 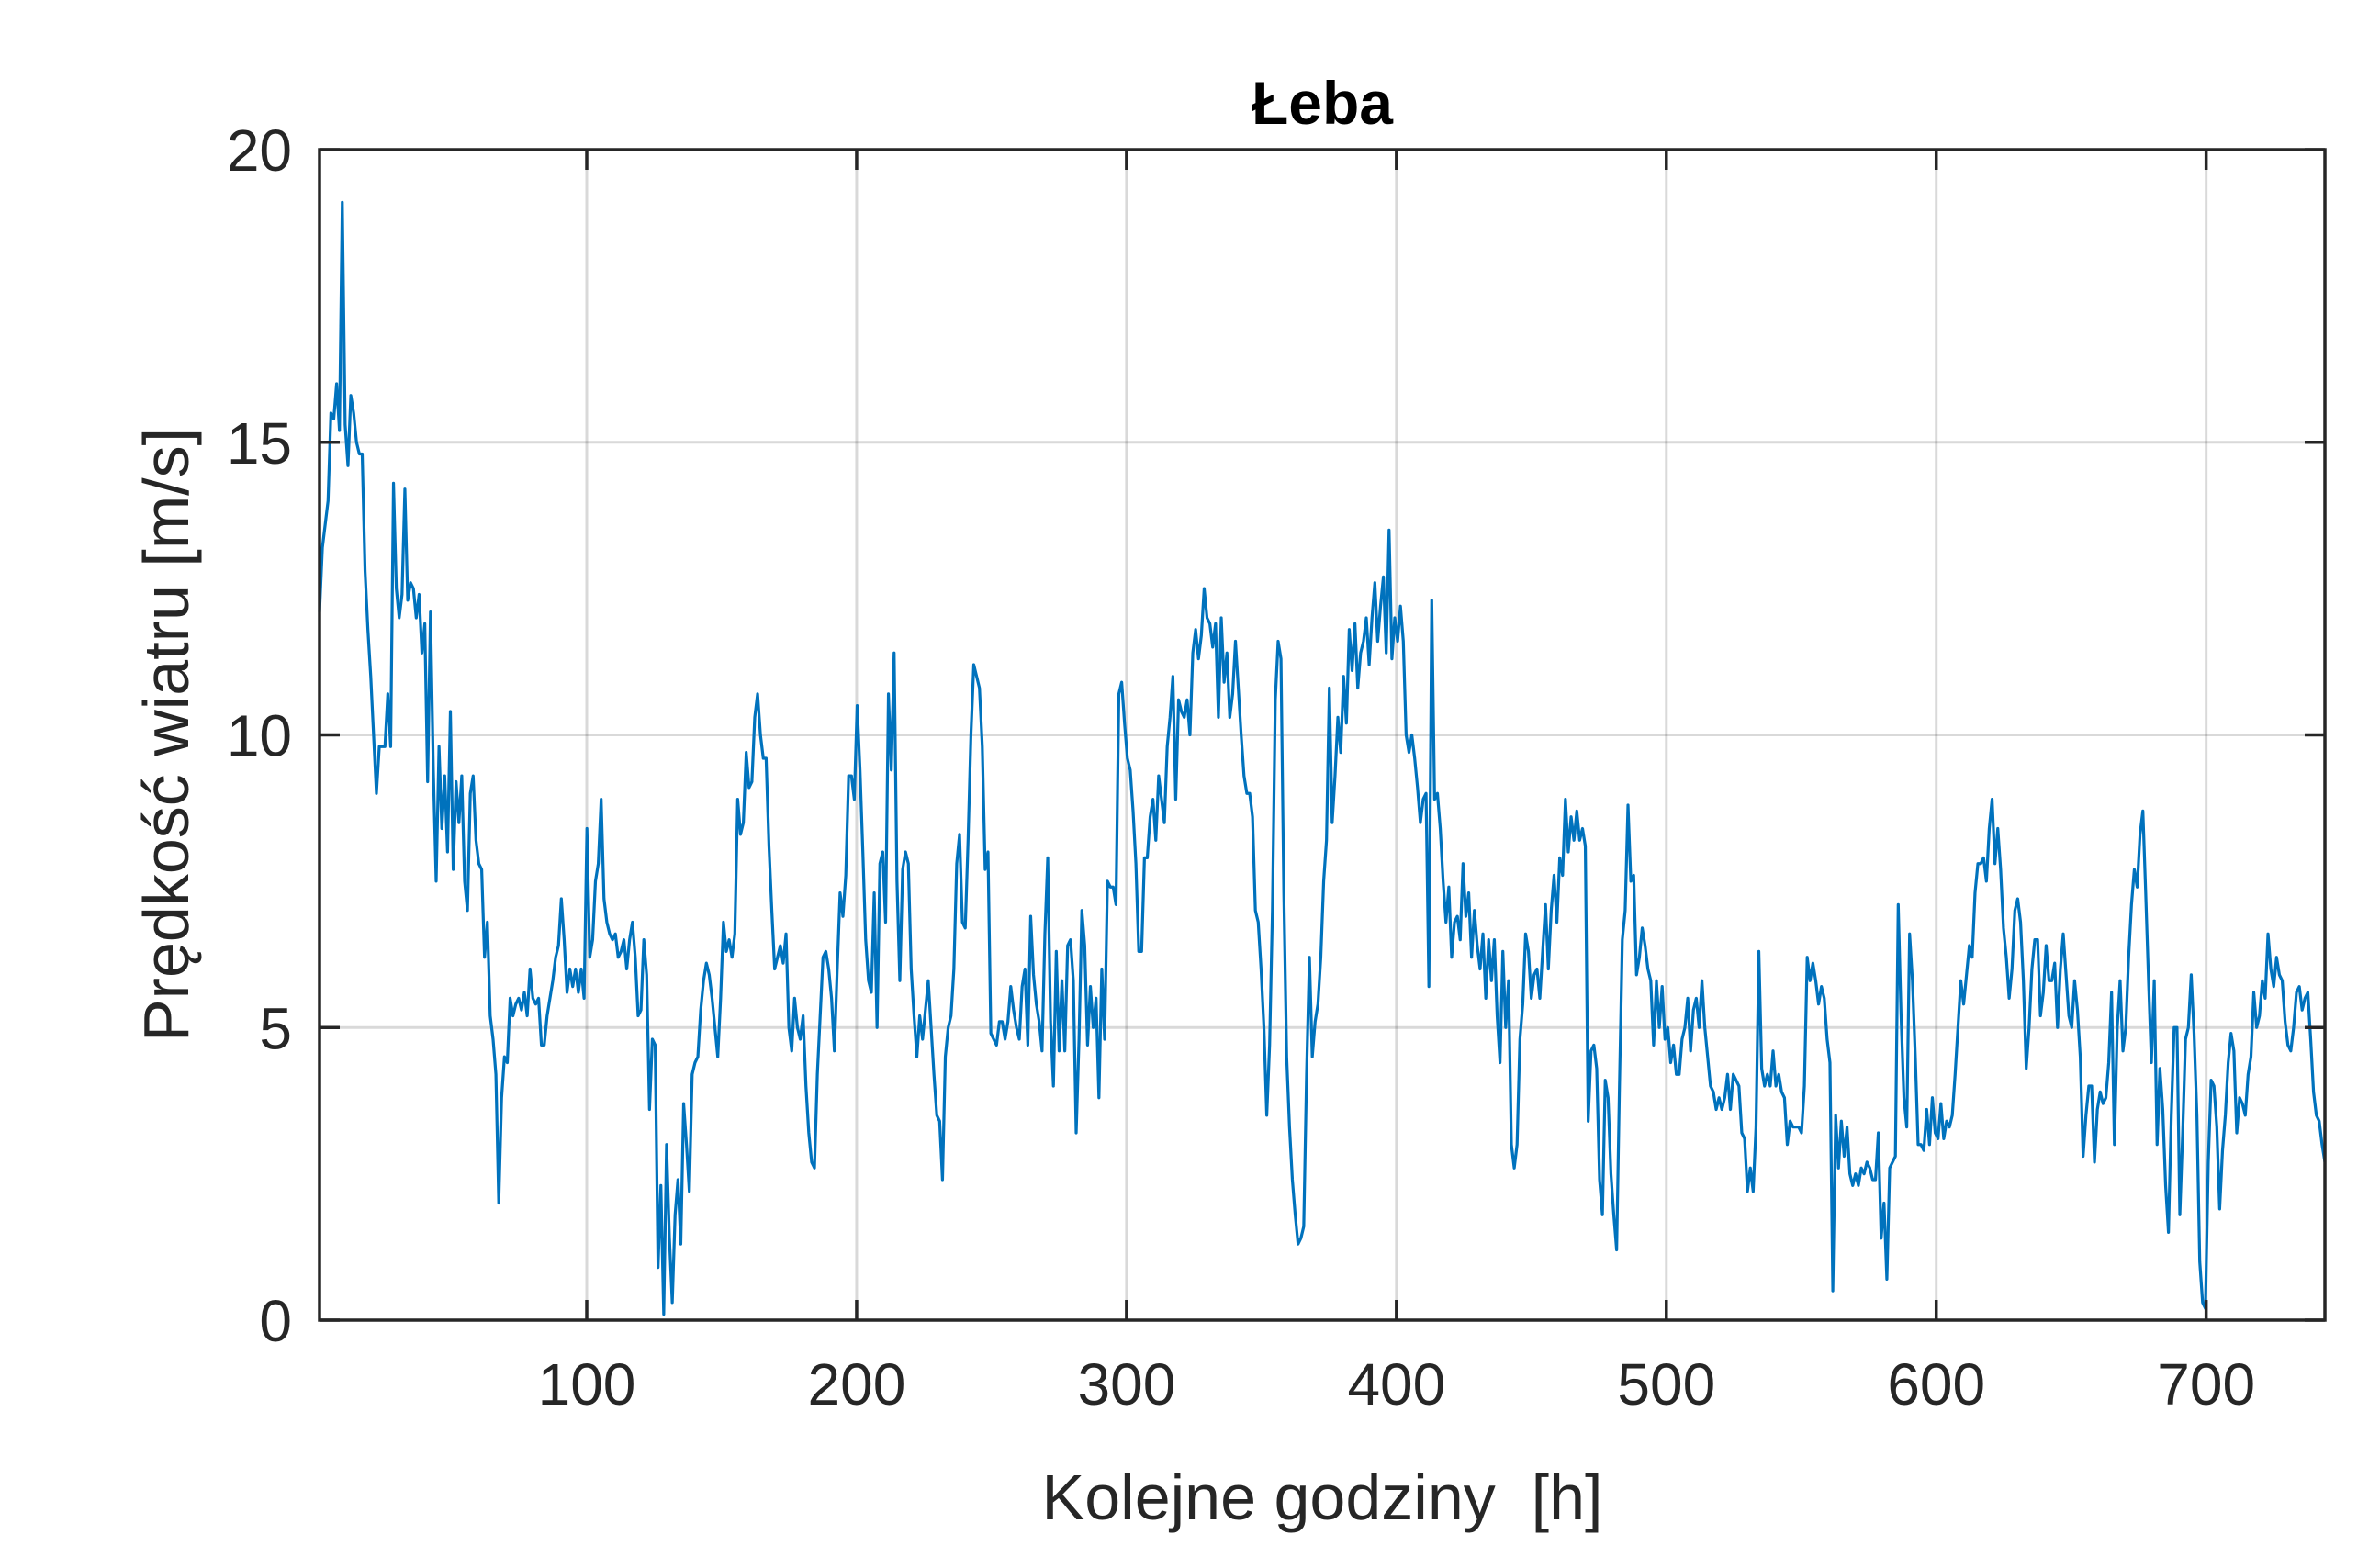 I want to click on x-tick-label: 400, so click(x=1396, y=1384).